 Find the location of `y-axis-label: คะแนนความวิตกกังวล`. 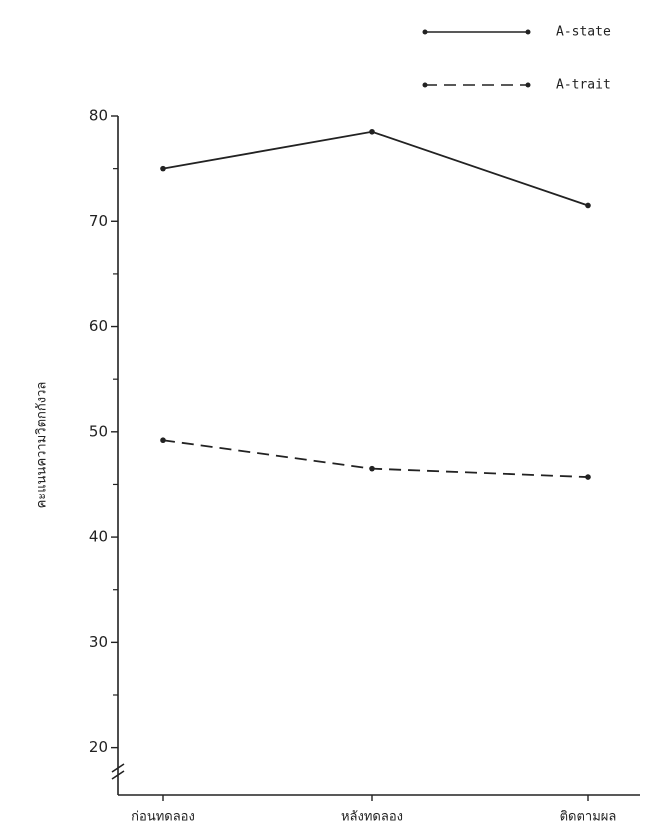

y-axis-label: คะแนนความวิตกกังวล is located at coordinates (42, 445).